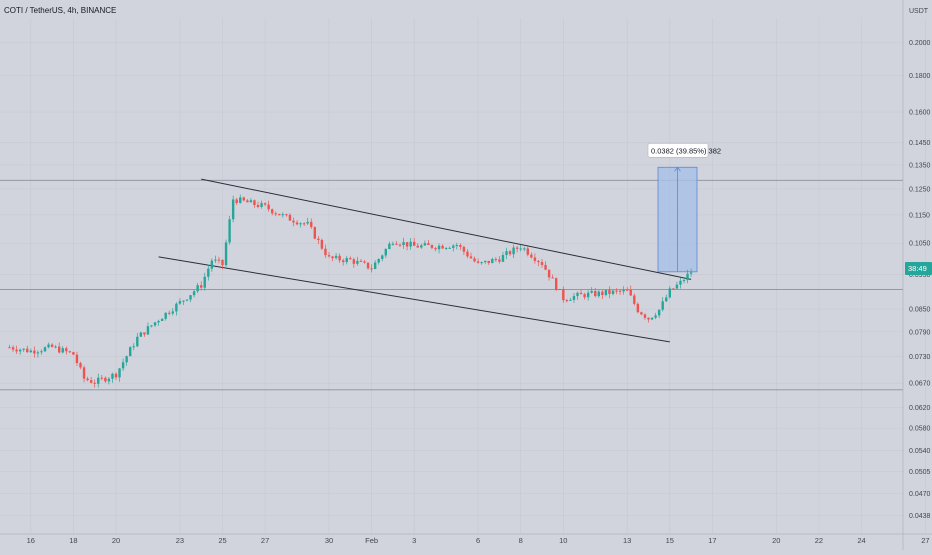 Image resolution: width=932 pixels, height=555 pixels. What do you see at coordinates (920, 76) in the screenshot?
I see `price-tick-label: 0.1800` at bounding box center [920, 76].